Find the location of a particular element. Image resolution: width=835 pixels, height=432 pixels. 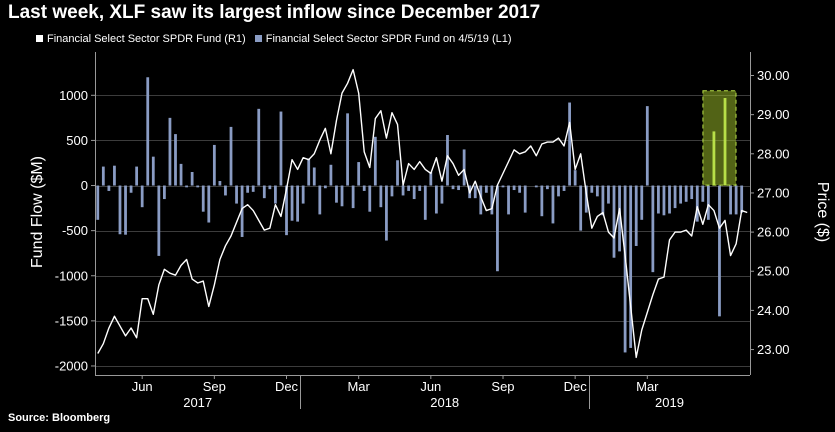

left-tick-label: -500 is located at coordinates (75, 230).